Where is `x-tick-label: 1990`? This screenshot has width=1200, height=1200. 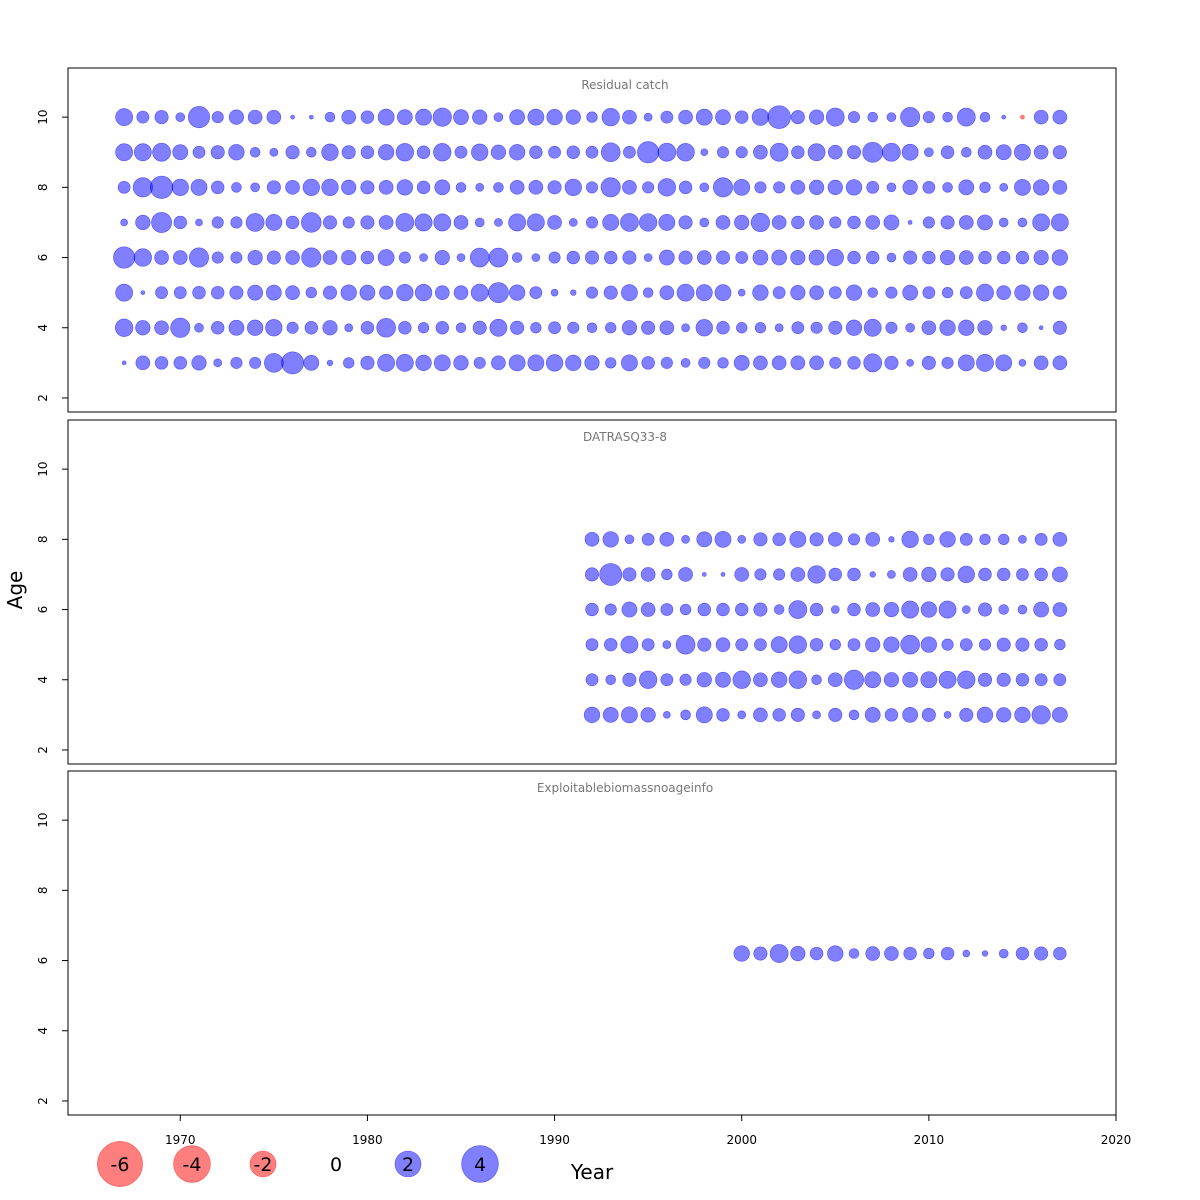
x-tick-label: 1990 is located at coordinates (554, 1140).